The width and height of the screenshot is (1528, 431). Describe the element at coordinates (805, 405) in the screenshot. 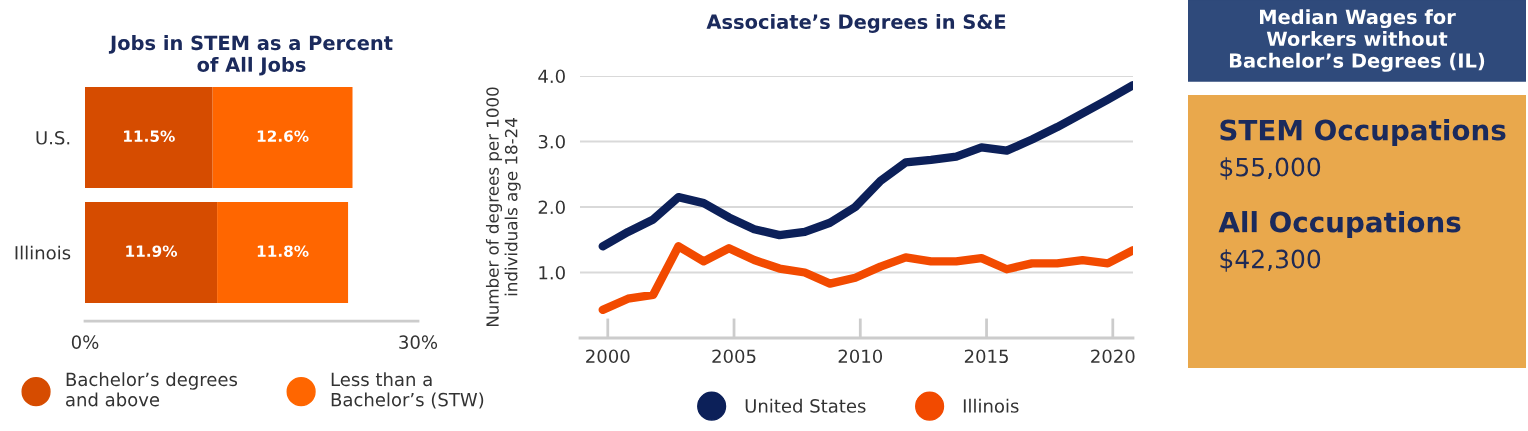

I see `legend-label: United States` at that location.